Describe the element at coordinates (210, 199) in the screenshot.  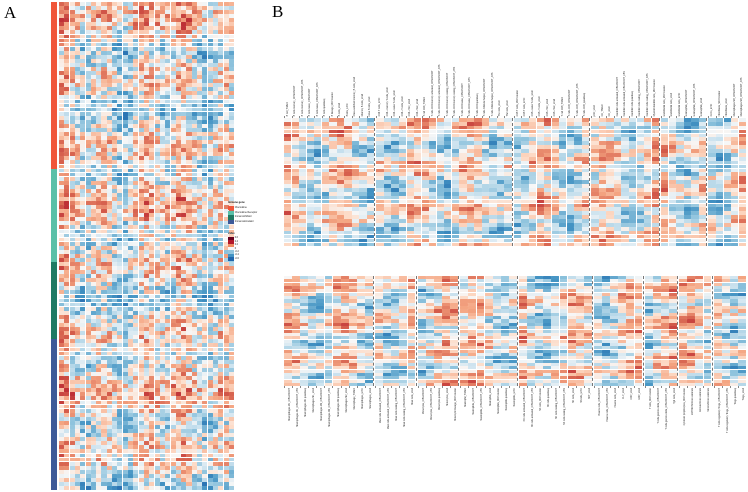
I see `panel-a-heatmap-cell: .23` at that location.